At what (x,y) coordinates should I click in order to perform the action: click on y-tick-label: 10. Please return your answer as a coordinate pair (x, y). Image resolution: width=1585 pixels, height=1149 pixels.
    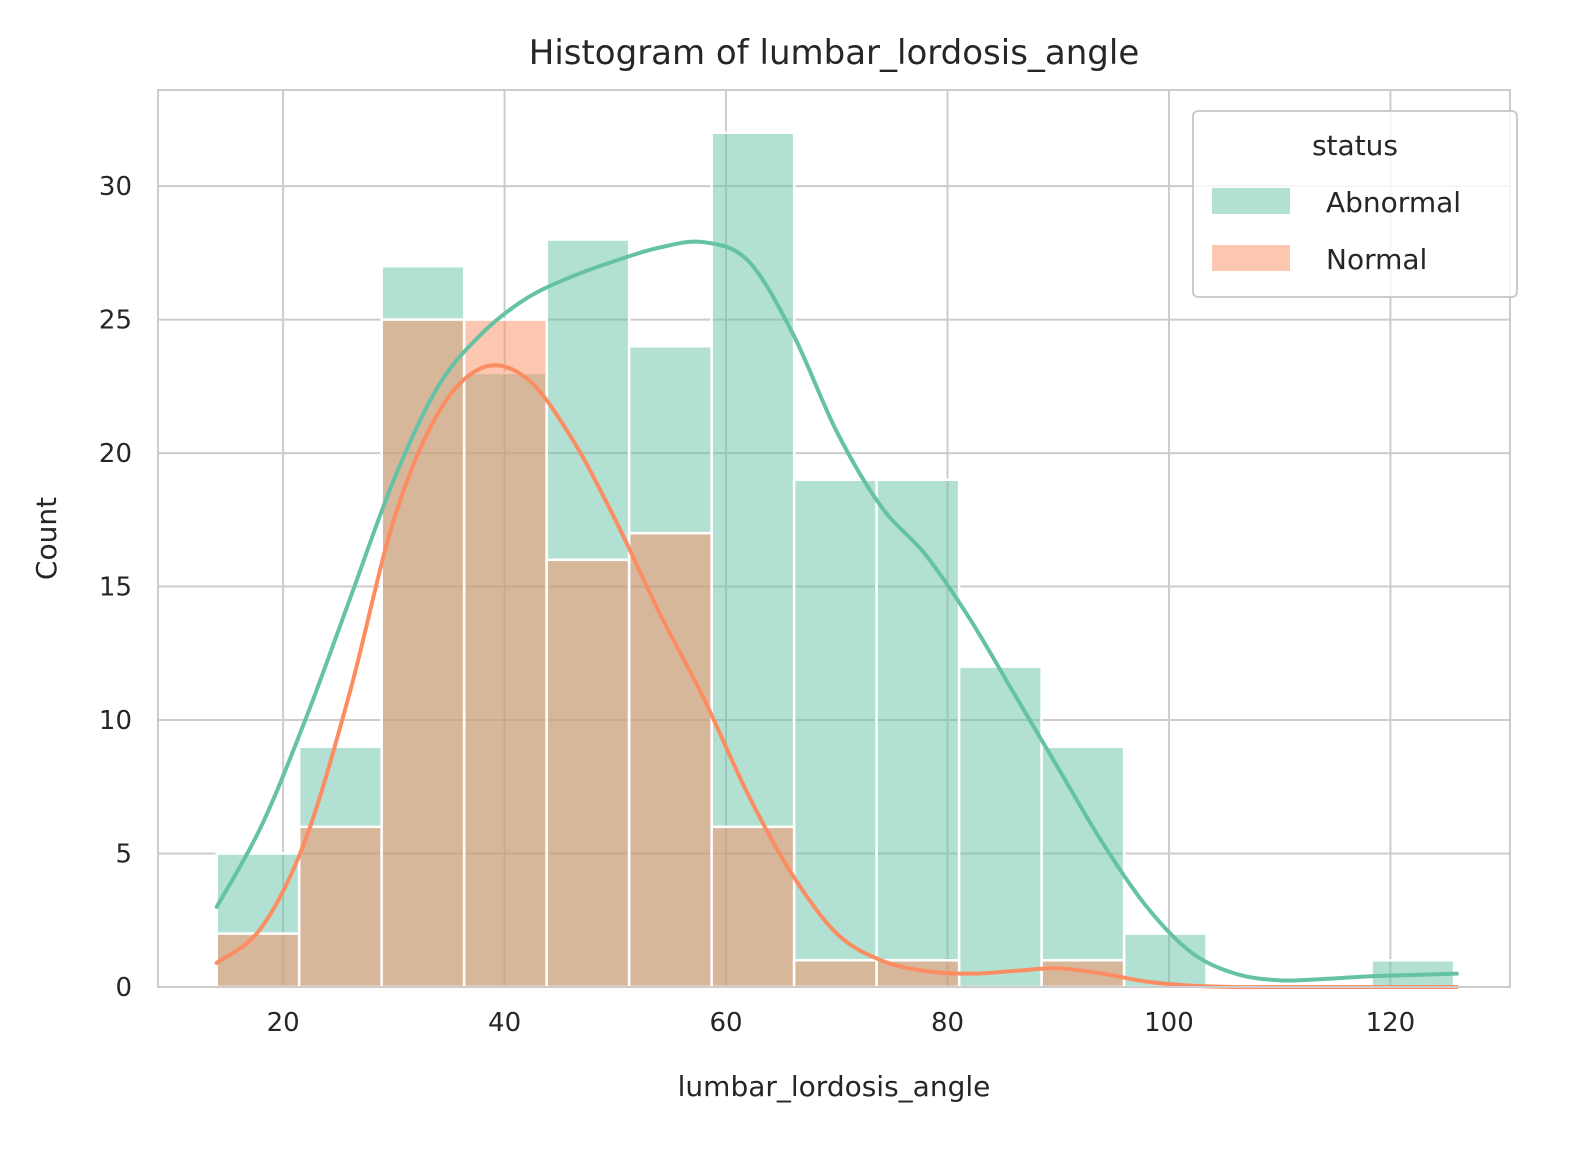
    Looking at the image, I should click on (115, 721).